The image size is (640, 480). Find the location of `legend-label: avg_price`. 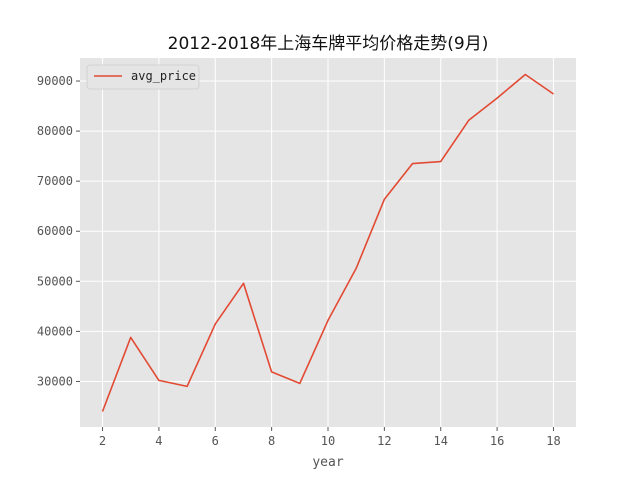

legend-label: avg_price is located at coordinates (163, 76).